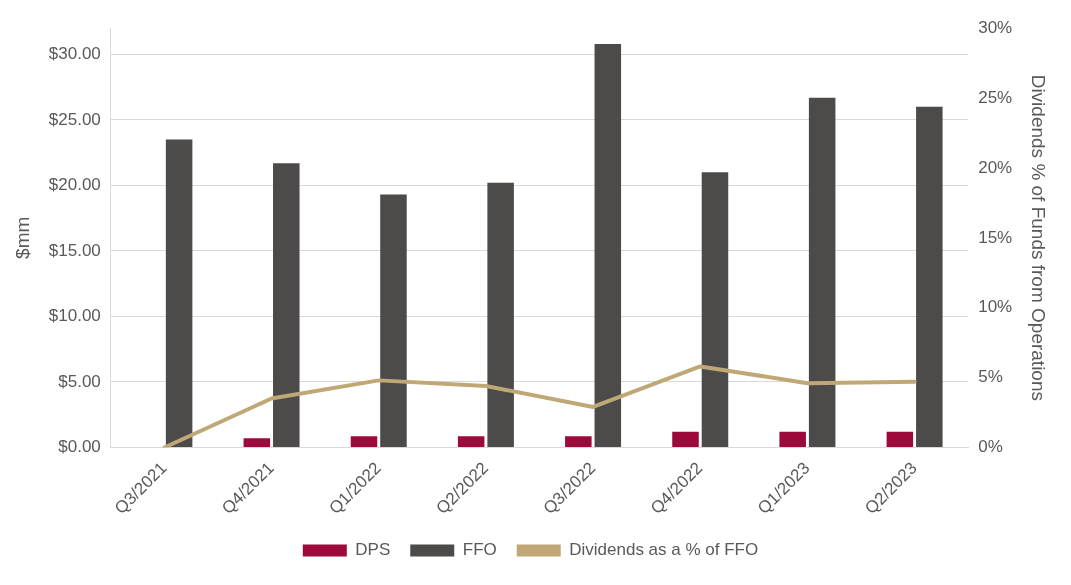  Describe the element at coordinates (479, 550) in the screenshot. I see `legend-label: FFO` at that location.